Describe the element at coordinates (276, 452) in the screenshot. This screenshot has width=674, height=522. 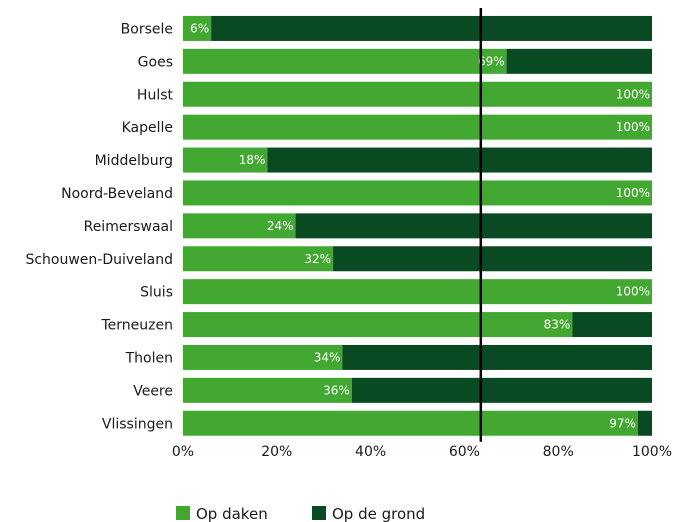
I see `x-tick-label: 20%` at that location.